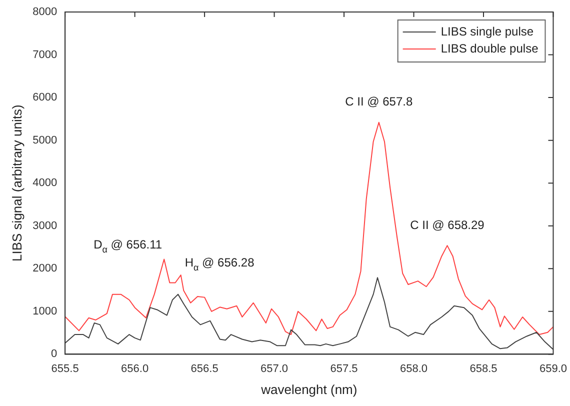 This screenshot has width=570, height=406. Describe the element at coordinates (447, 225) in the screenshot. I see `annotation: C II @ 658.29` at that location.